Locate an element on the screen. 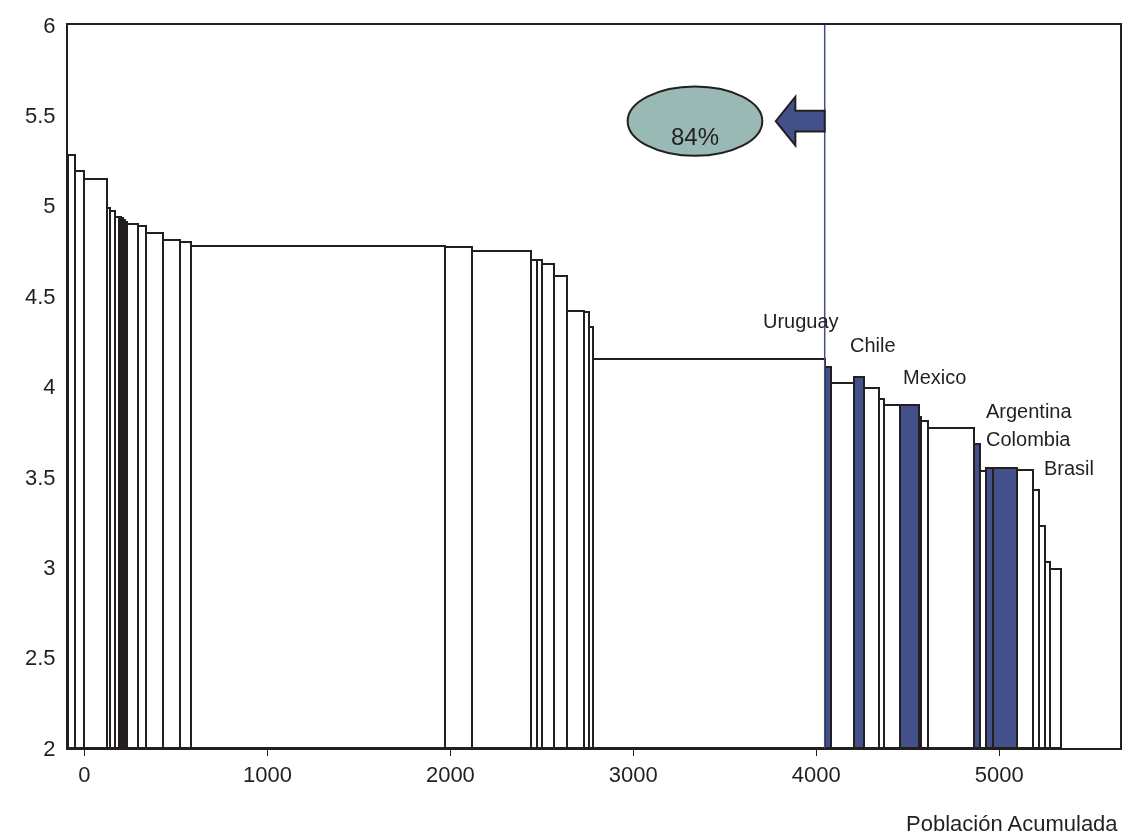 The image size is (1124, 831). x-tick-label: 3000 is located at coordinates (633, 775).